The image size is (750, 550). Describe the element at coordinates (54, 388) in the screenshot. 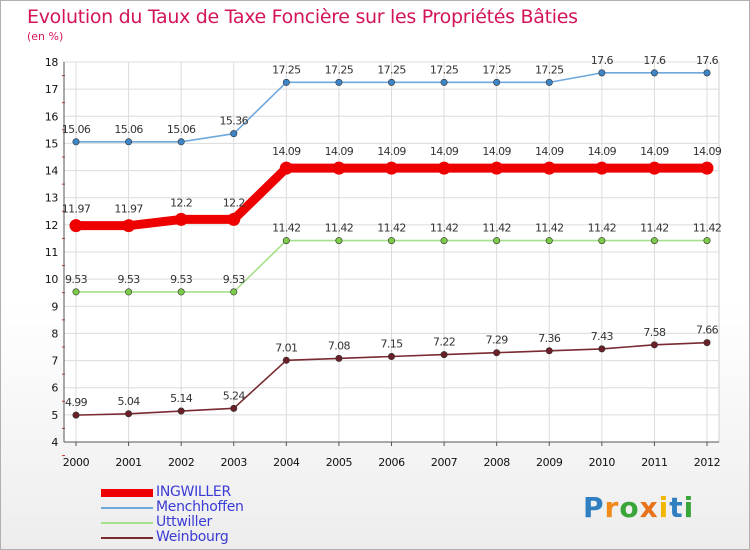

I see `y-tick-label: 6` at that location.